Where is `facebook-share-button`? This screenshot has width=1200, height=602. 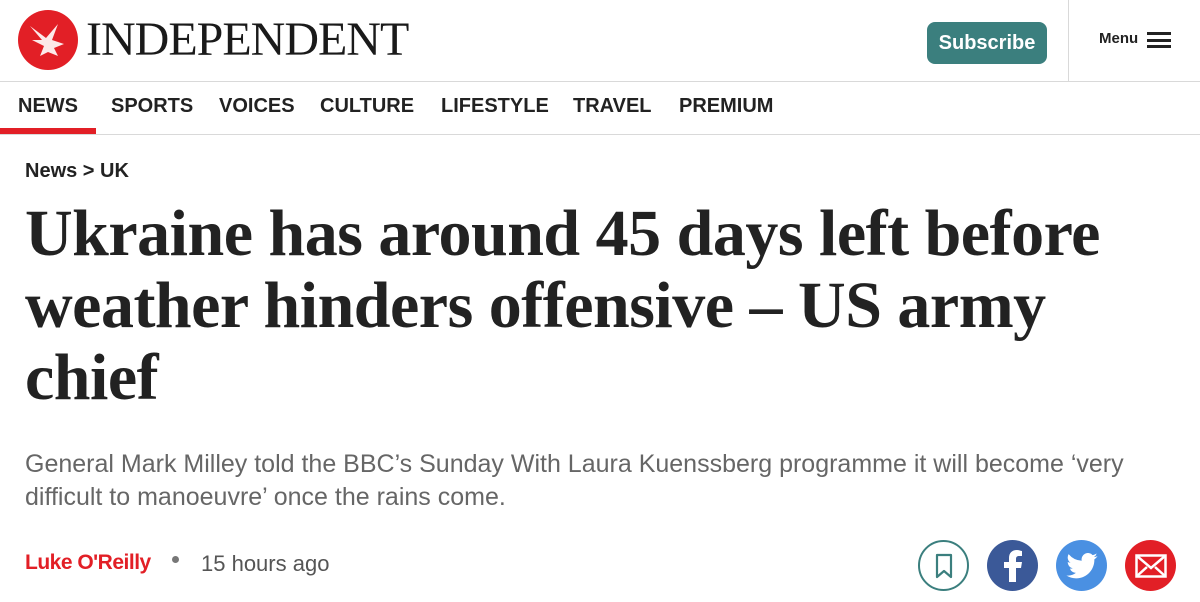
facebook-share-button is located at coordinates (1012, 565).